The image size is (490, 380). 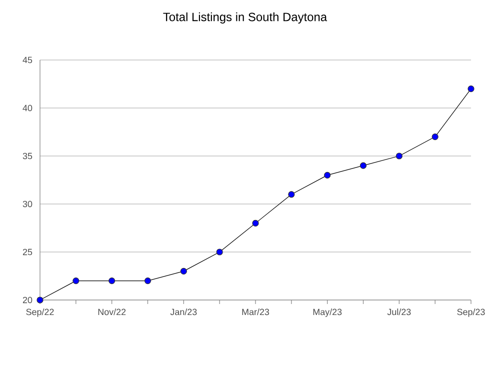 What do you see at coordinates (183, 312) in the screenshot?
I see `x-tick-label: Jan/23` at bounding box center [183, 312].